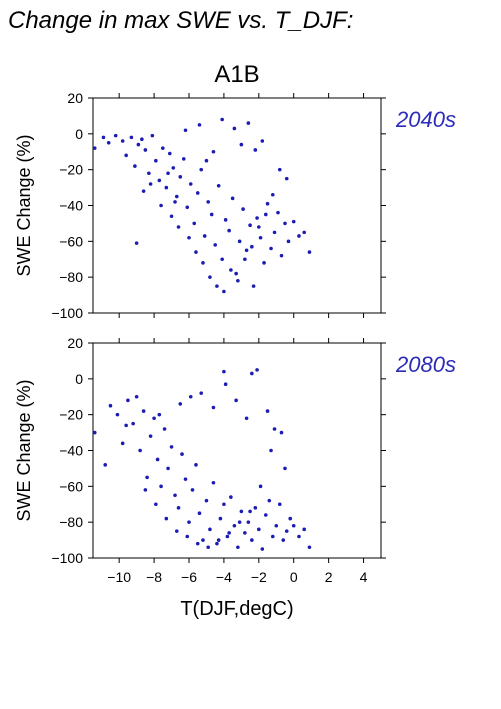 The image size is (501, 709). What do you see at coordinates (224, 577) in the screenshot?
I see `x-tick-label: −4` at bounding box center [224, 577].